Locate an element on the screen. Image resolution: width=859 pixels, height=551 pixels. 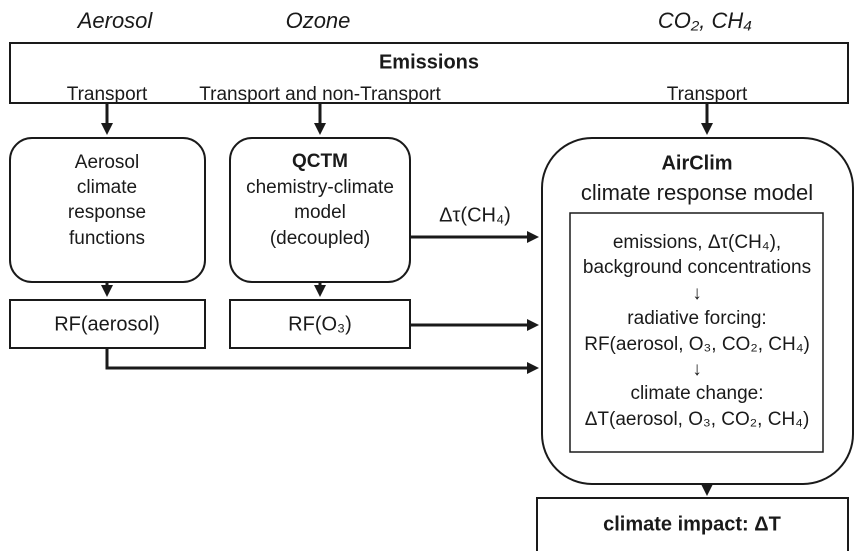
step-text: RF(aerosol, O₃, CO₂, CH₄) is located at coordinates (697, 344).